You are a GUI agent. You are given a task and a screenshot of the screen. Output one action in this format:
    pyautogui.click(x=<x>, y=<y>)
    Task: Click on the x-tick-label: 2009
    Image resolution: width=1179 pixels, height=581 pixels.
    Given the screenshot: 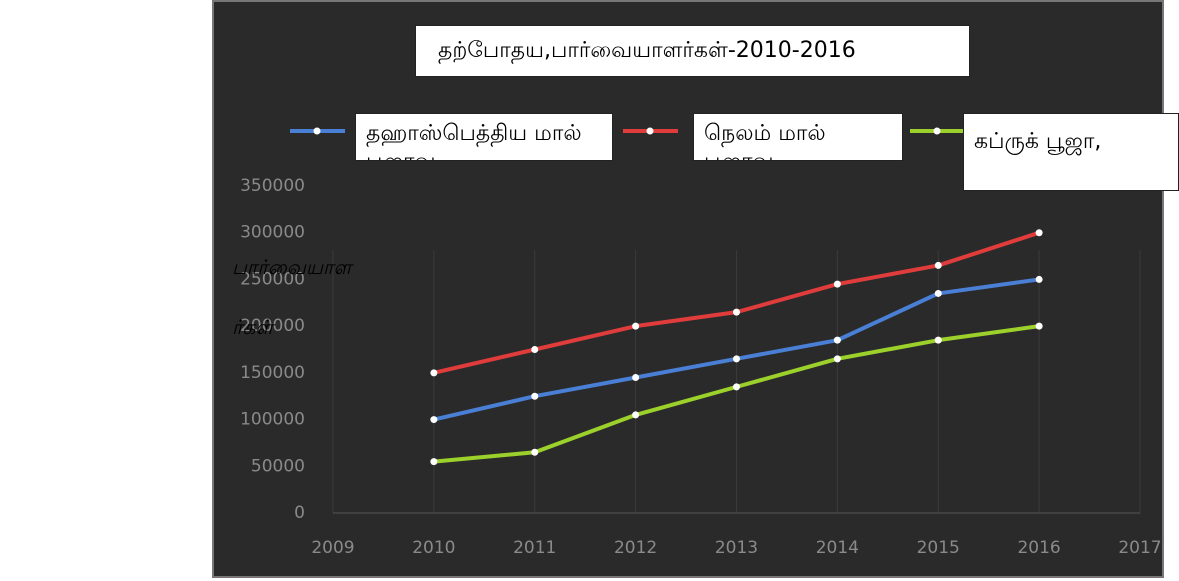 What is the action you would take?
    pyautogui.click(x=332, y=548)
    